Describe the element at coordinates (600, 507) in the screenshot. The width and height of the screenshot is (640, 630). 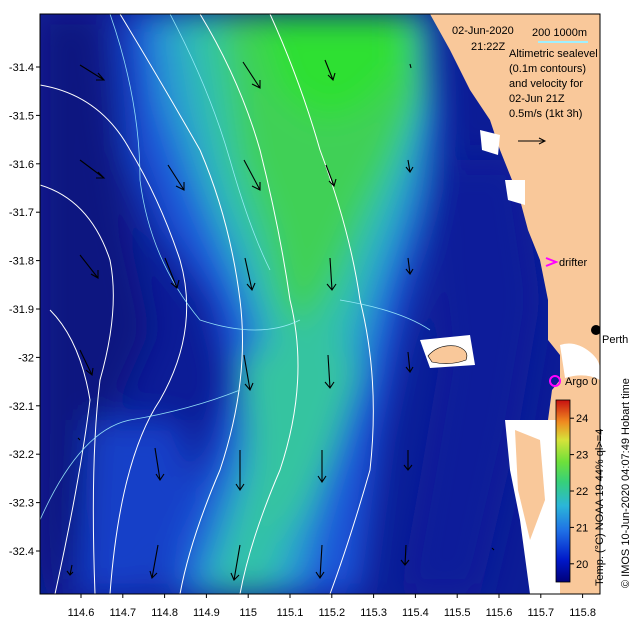
I see `colorbar-title: Temp. (°C) NOAA 19 44% ql>=4` at that location.